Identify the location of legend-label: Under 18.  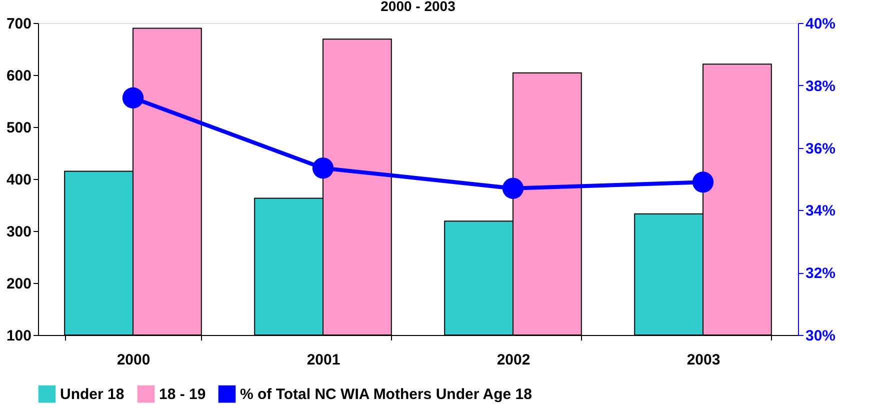
(92, 395).